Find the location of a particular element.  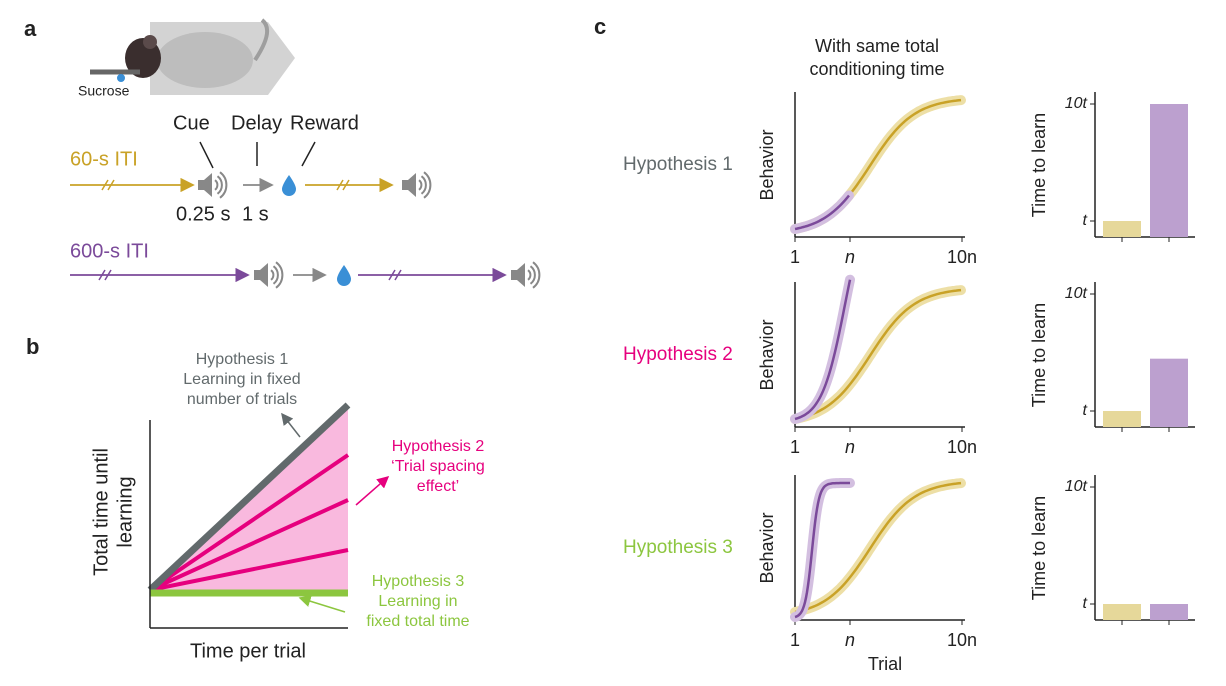

label: 0.25 s is located at coordinates (203, 214).